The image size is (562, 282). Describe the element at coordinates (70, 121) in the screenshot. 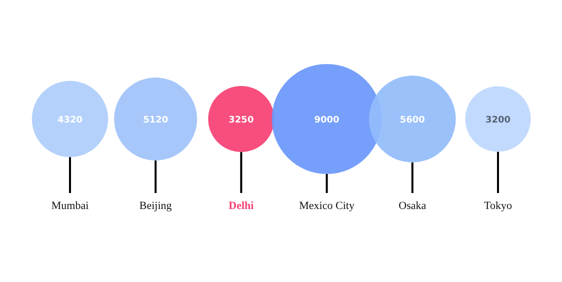

I see `data-label: 4320` at that location.